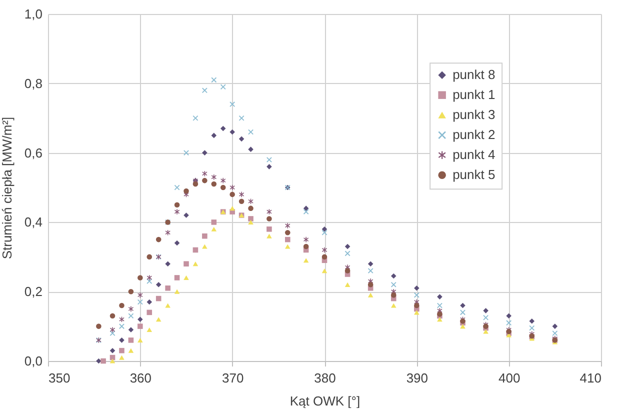 The height and width of the screenshot is (417, 639). What do you see at coordinates (474, 74) in the screenshot?
I see `legend-label: punkt 8` at bounding box center [474, 74].